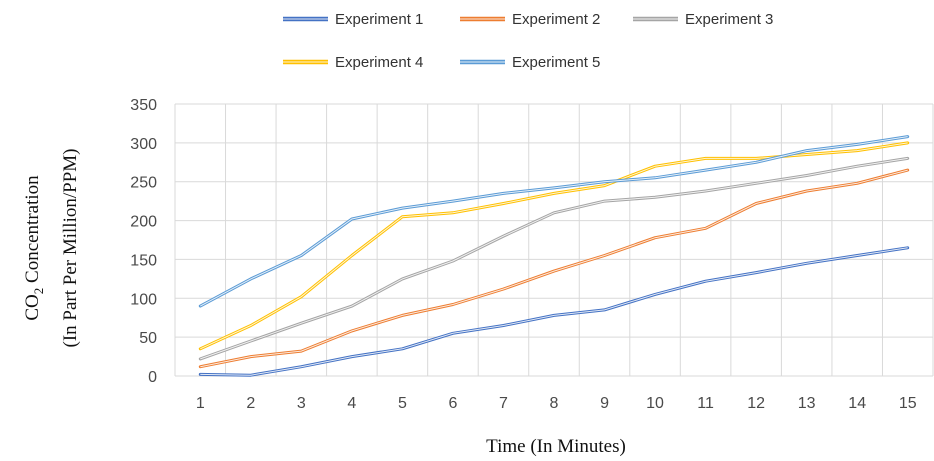 The height and width of the screenshot is (461, 934). Describe the element at coordinates (143, 183) in the screenshot. I see `y-tick-label: 250` at that location.